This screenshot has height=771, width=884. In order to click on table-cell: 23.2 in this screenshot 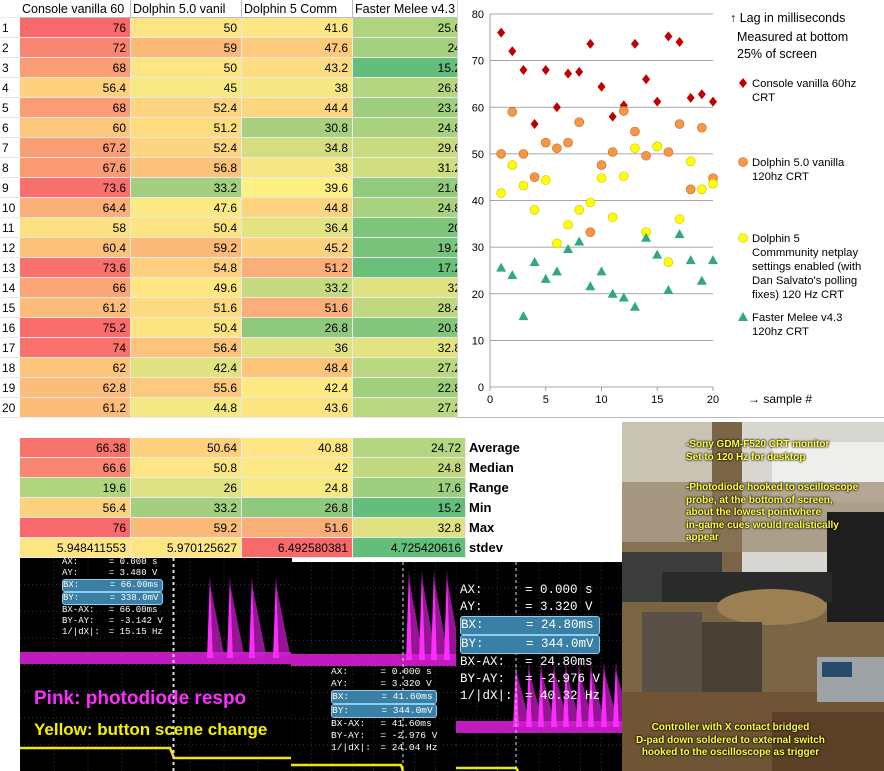, I will do `click(409, 108)`.